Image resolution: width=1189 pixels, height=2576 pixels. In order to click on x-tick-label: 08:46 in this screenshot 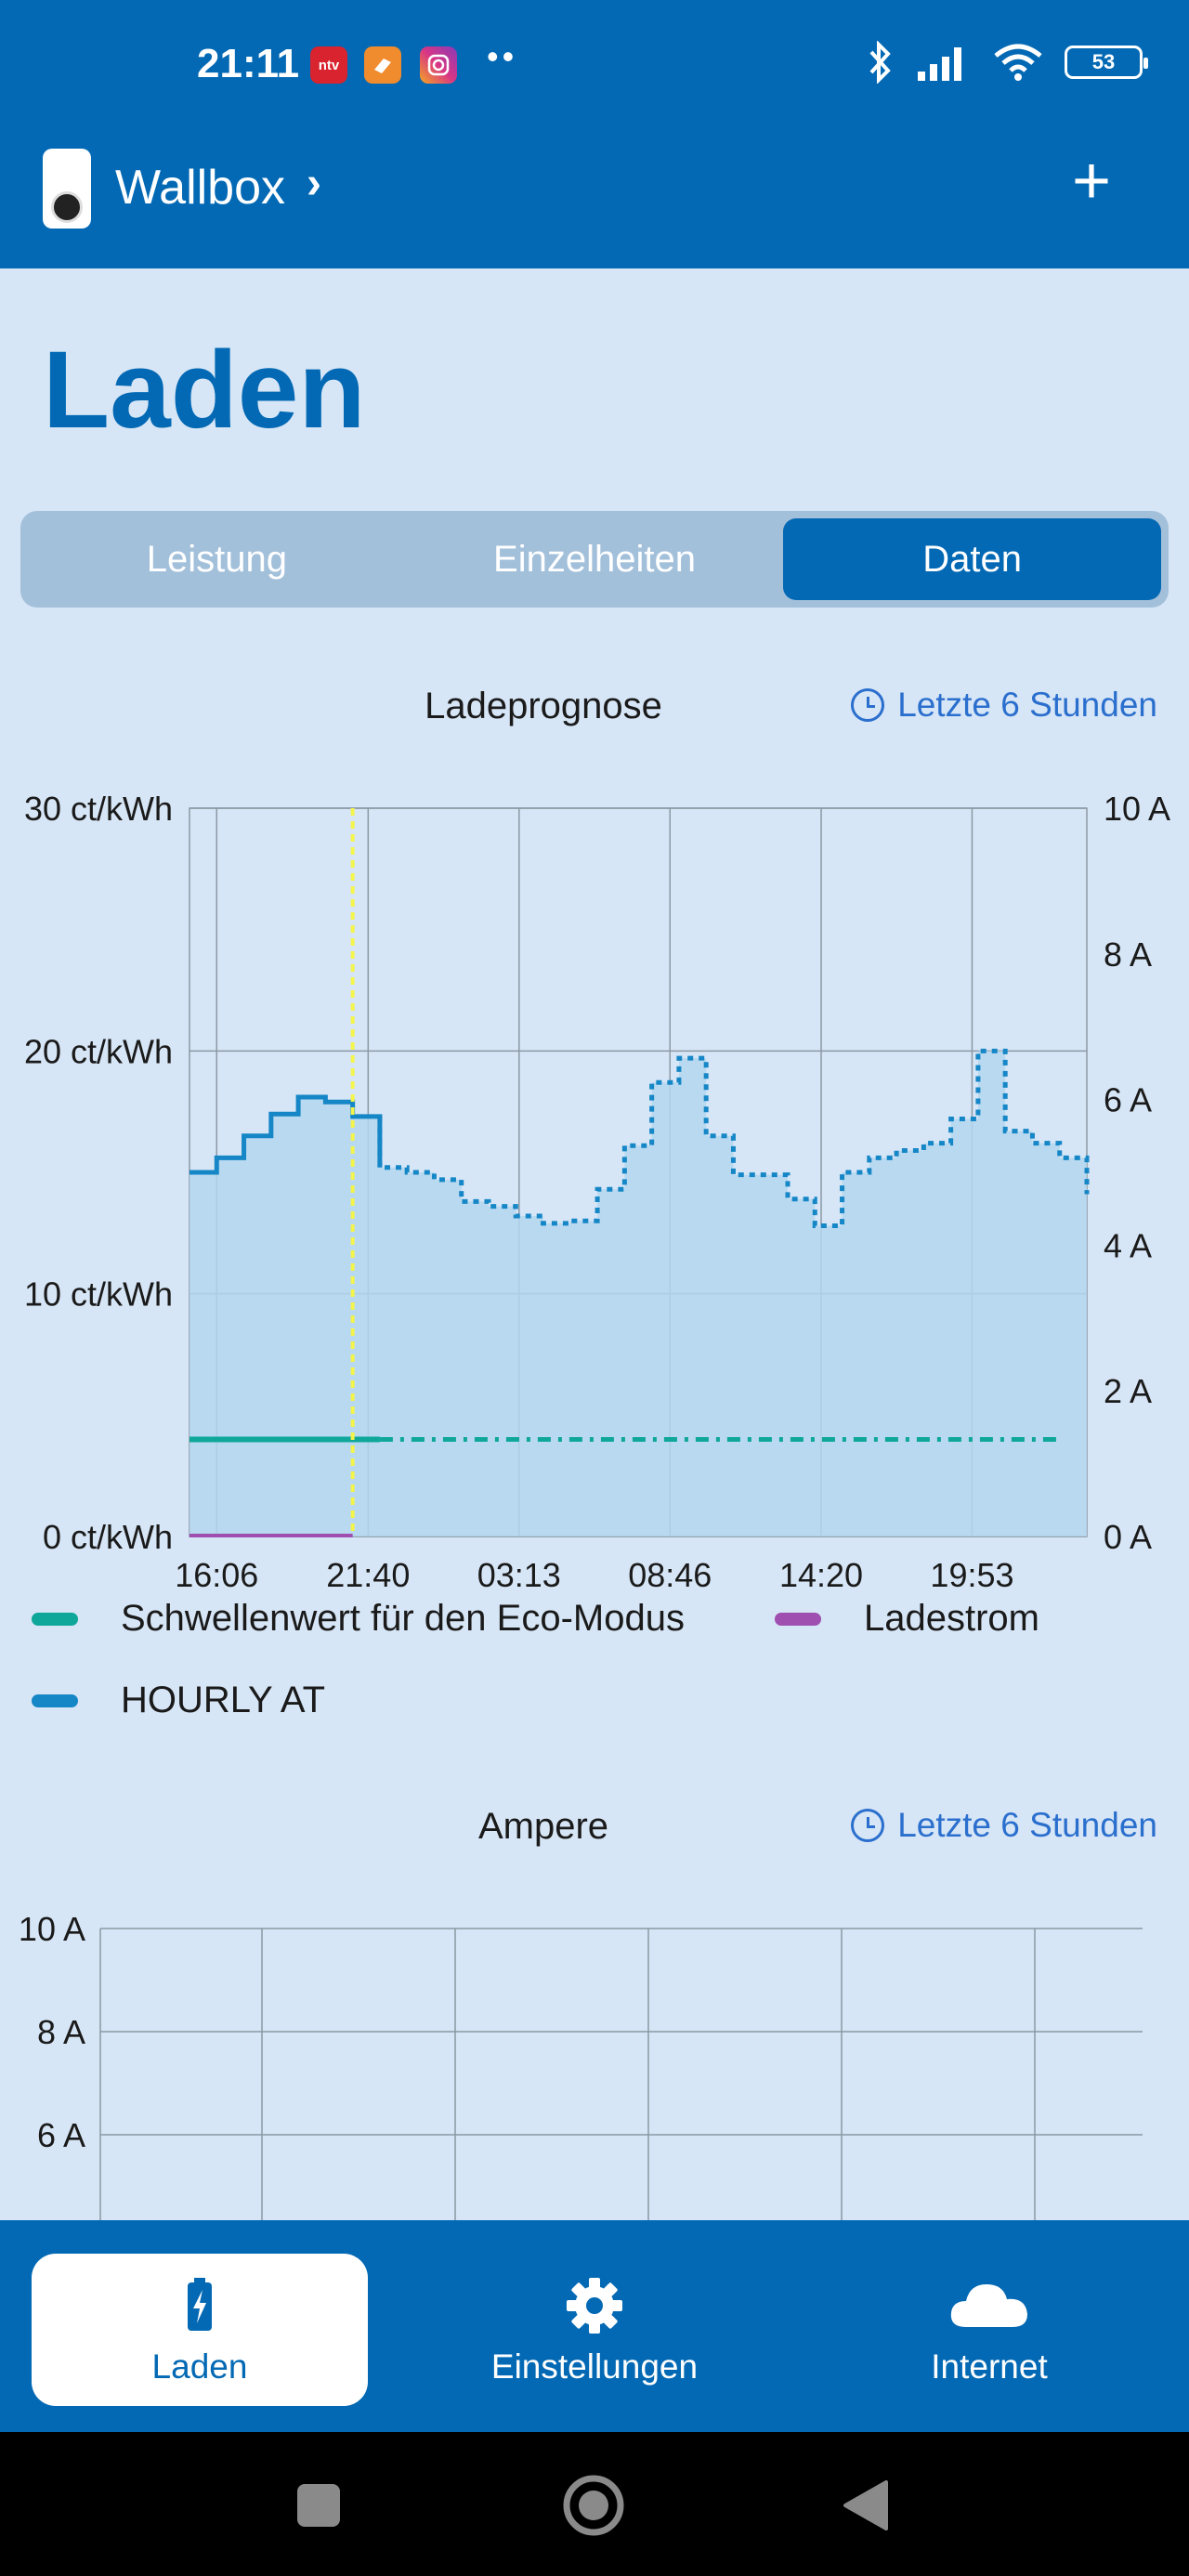, I will do `click(670, 1575)`.